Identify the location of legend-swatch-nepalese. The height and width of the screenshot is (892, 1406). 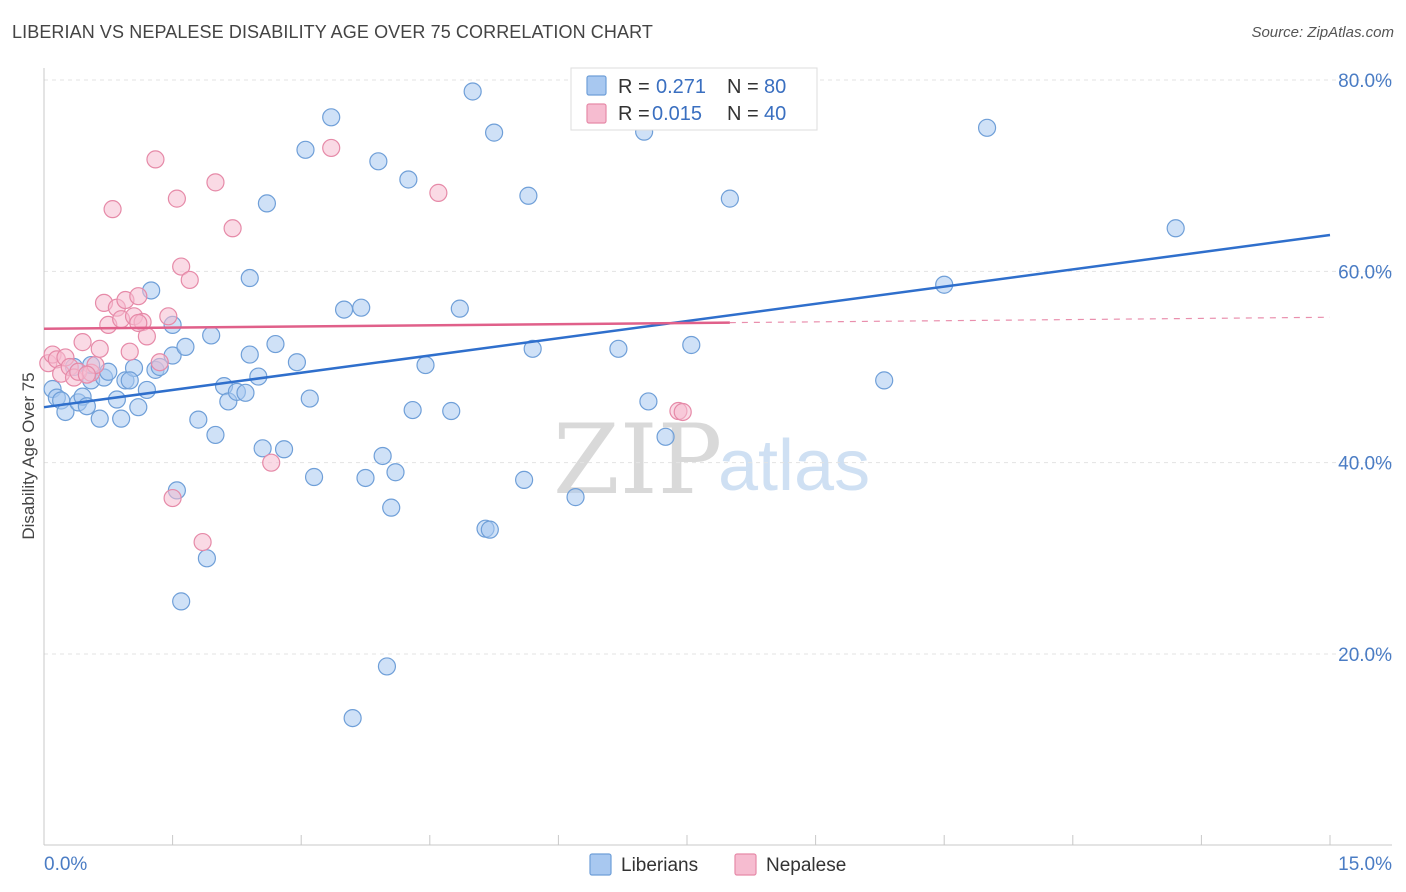
(596, 113).